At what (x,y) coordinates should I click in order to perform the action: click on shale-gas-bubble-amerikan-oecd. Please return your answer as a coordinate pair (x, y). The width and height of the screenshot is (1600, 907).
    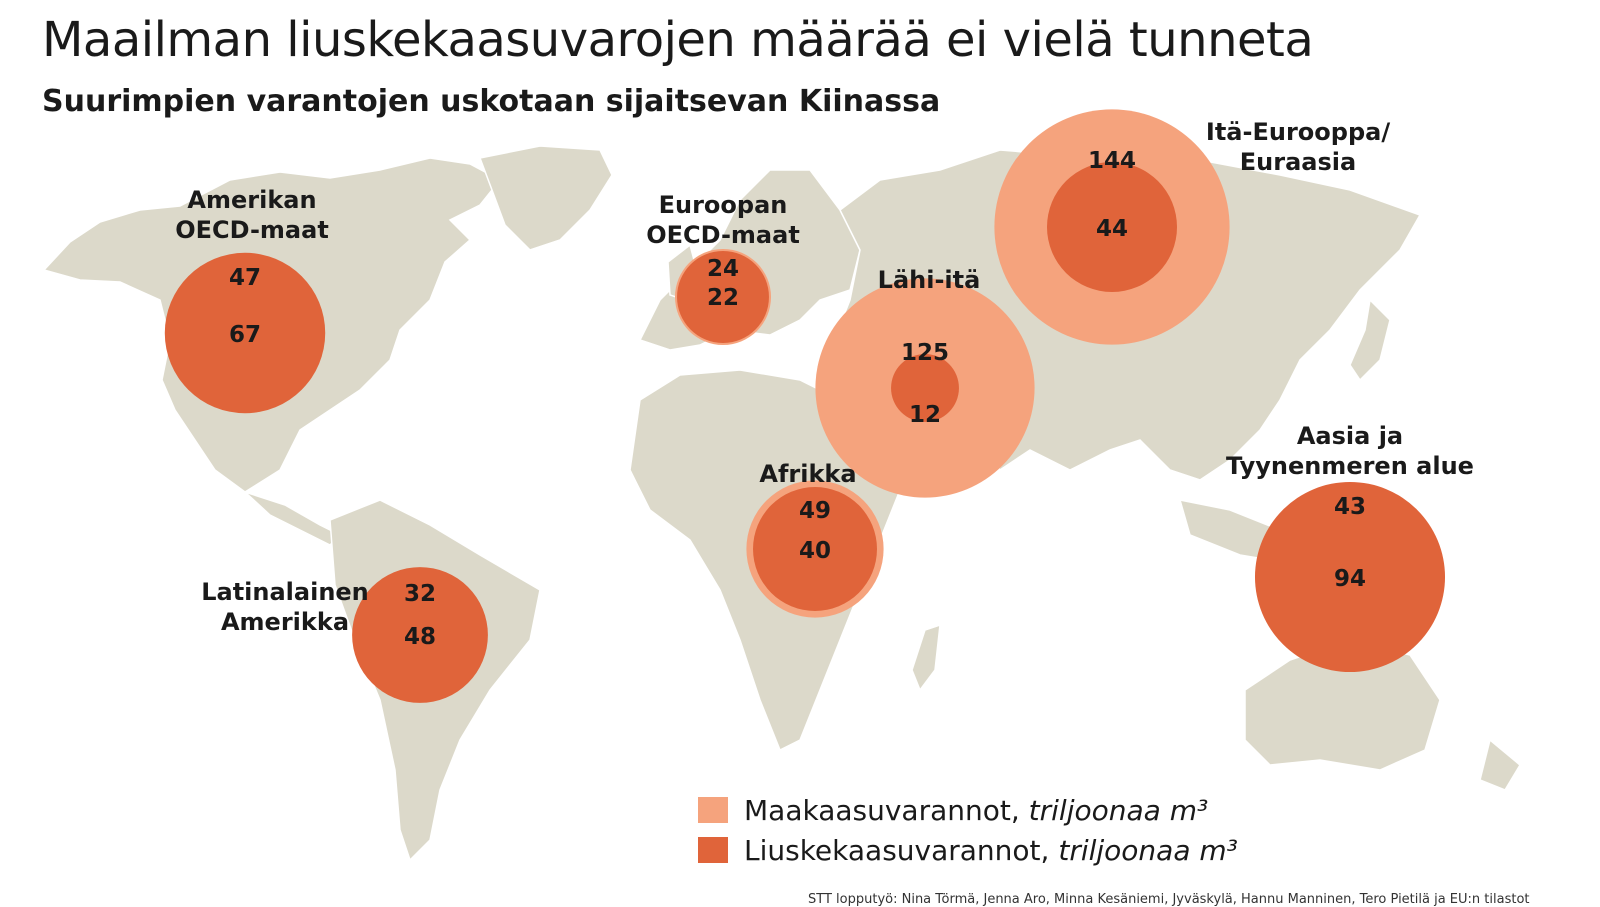
    Looking at the image, I should click on (245, 333).